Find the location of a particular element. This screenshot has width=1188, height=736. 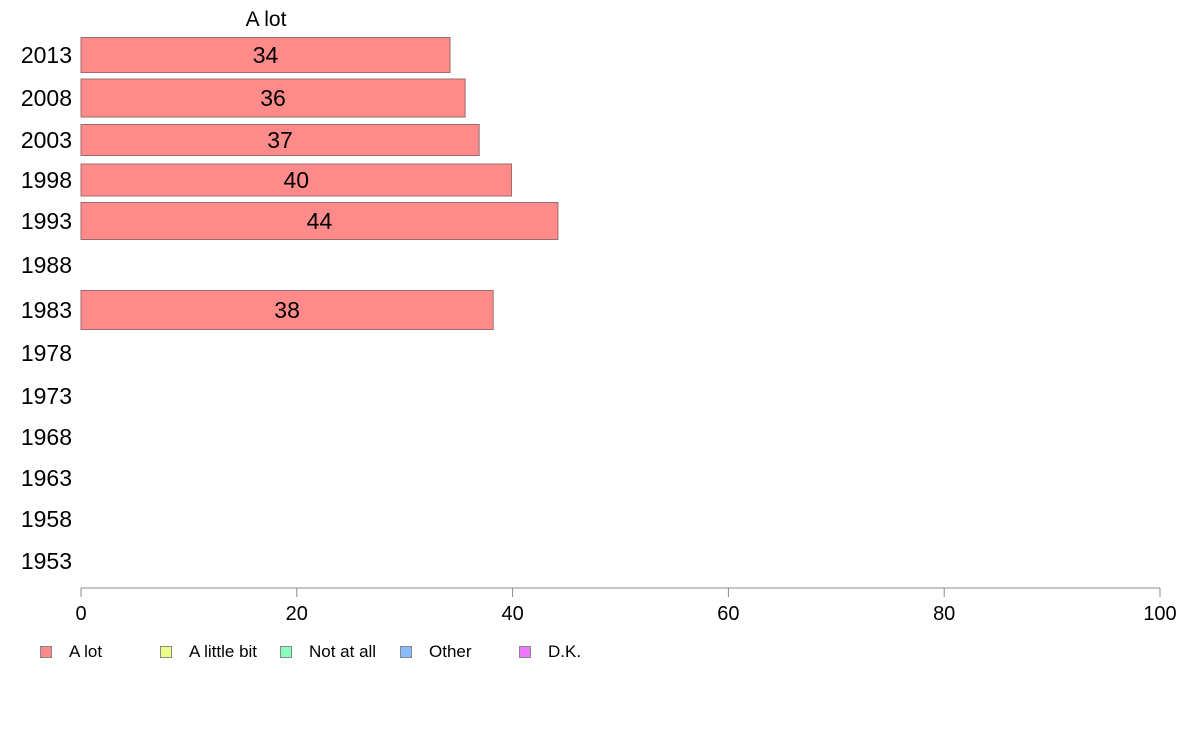

bar-value-label-1993: 44 is located at coordinates (320, 221).